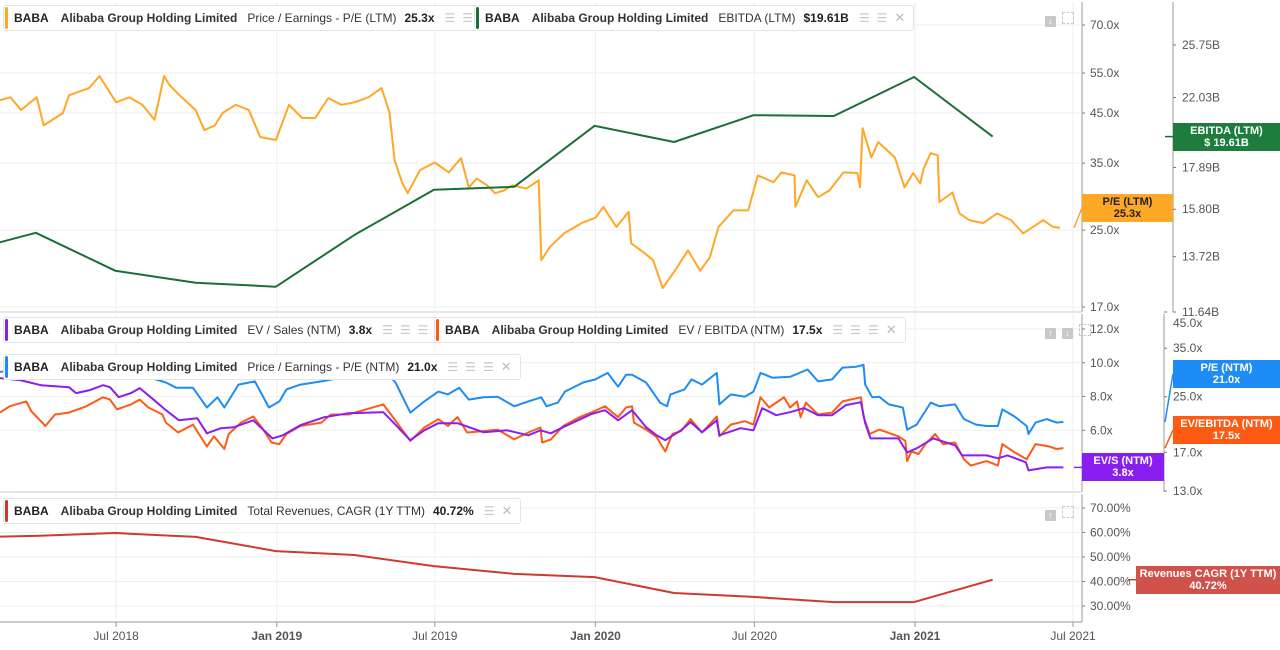 Image resolution: width=1280 pixels, height=650 pixels. I want to click on tag-label: EV/EBITDA (NTM), so click(1226, 424).